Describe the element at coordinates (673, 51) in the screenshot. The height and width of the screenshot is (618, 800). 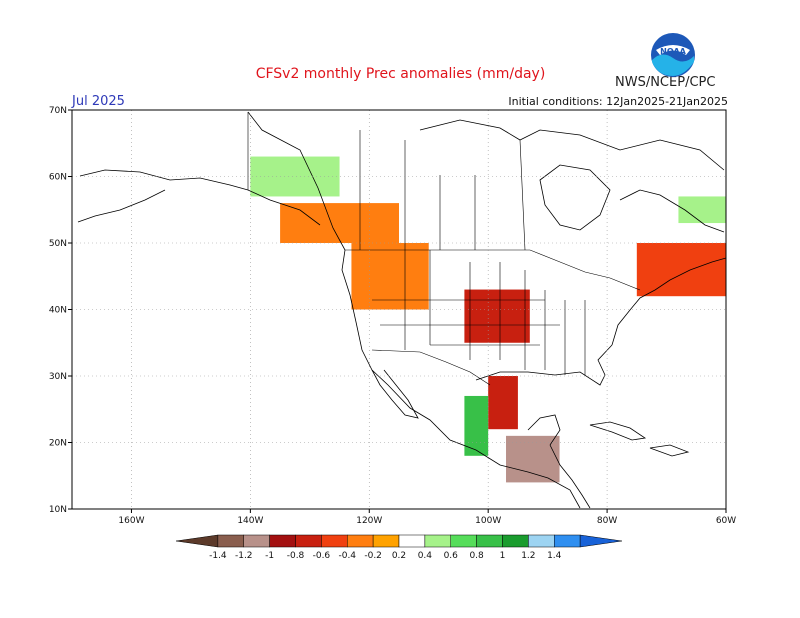
I see `svg-text: NOAA` at that location.